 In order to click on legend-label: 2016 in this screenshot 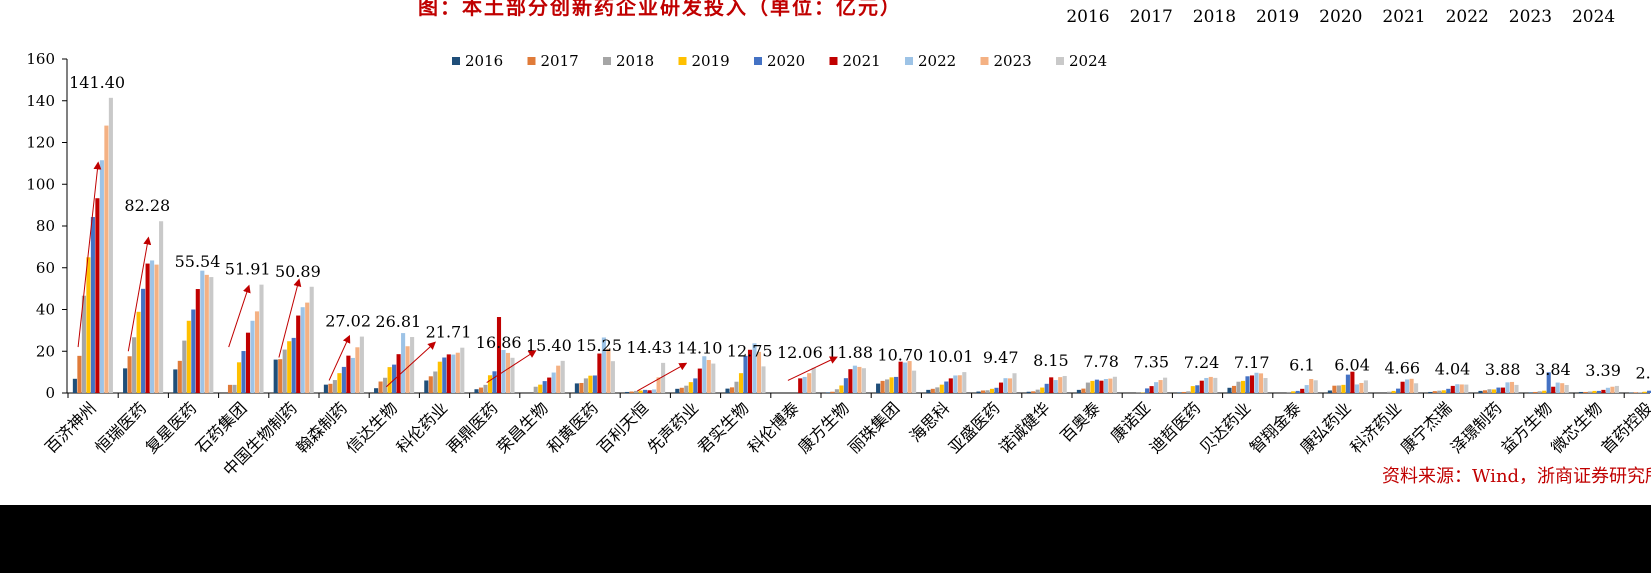, I will do `click(484, 61)`.